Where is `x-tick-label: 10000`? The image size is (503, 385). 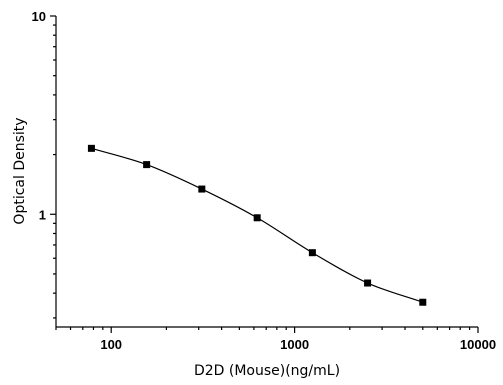
x-tick-label: 10000 is located at coordinates (478, 344).